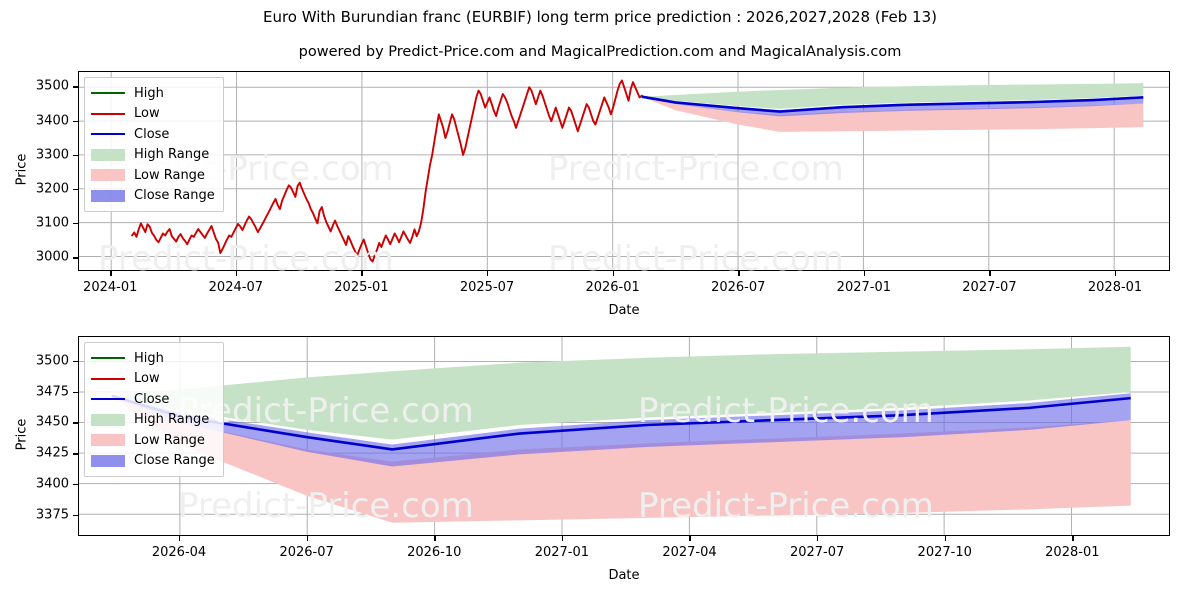  Describe the element at coordinates (52, 189) in the screenshot. I see `y-axis-tick-label: 3200` at that location.